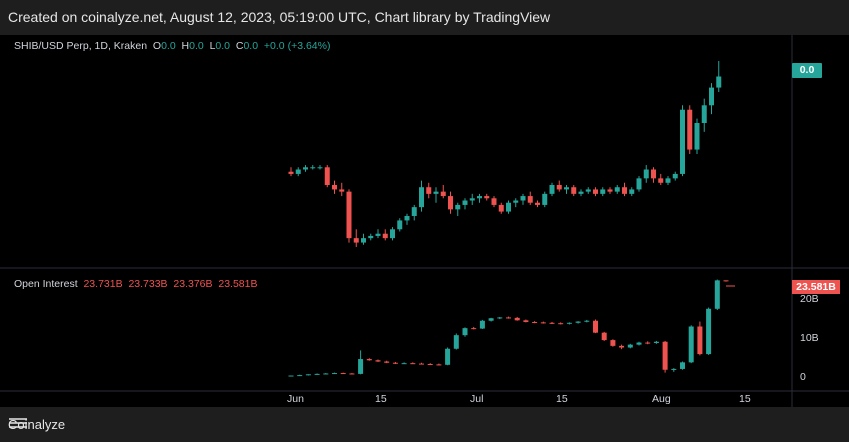  Describe the element at coordinates (297, 46) in the screenshot. I see `legend-change: +0.0 (+3.64%)` at that location.